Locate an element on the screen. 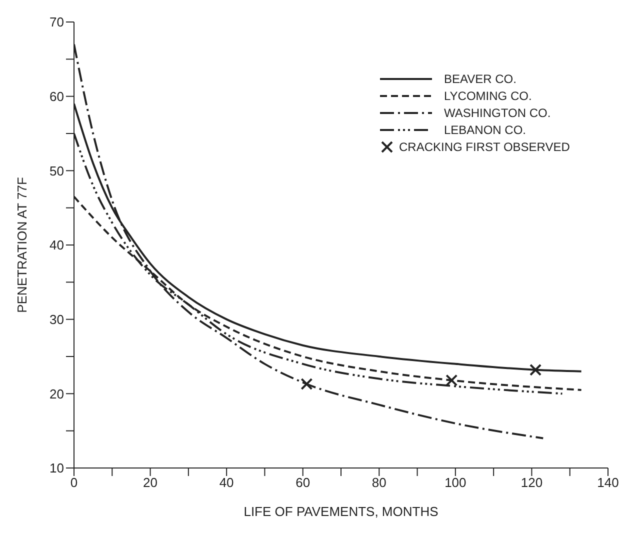 The width and height of the screenshot is (630, 538). legend-label: CRACKING FIRST OBSERVED is located at coordinates (484, 147).